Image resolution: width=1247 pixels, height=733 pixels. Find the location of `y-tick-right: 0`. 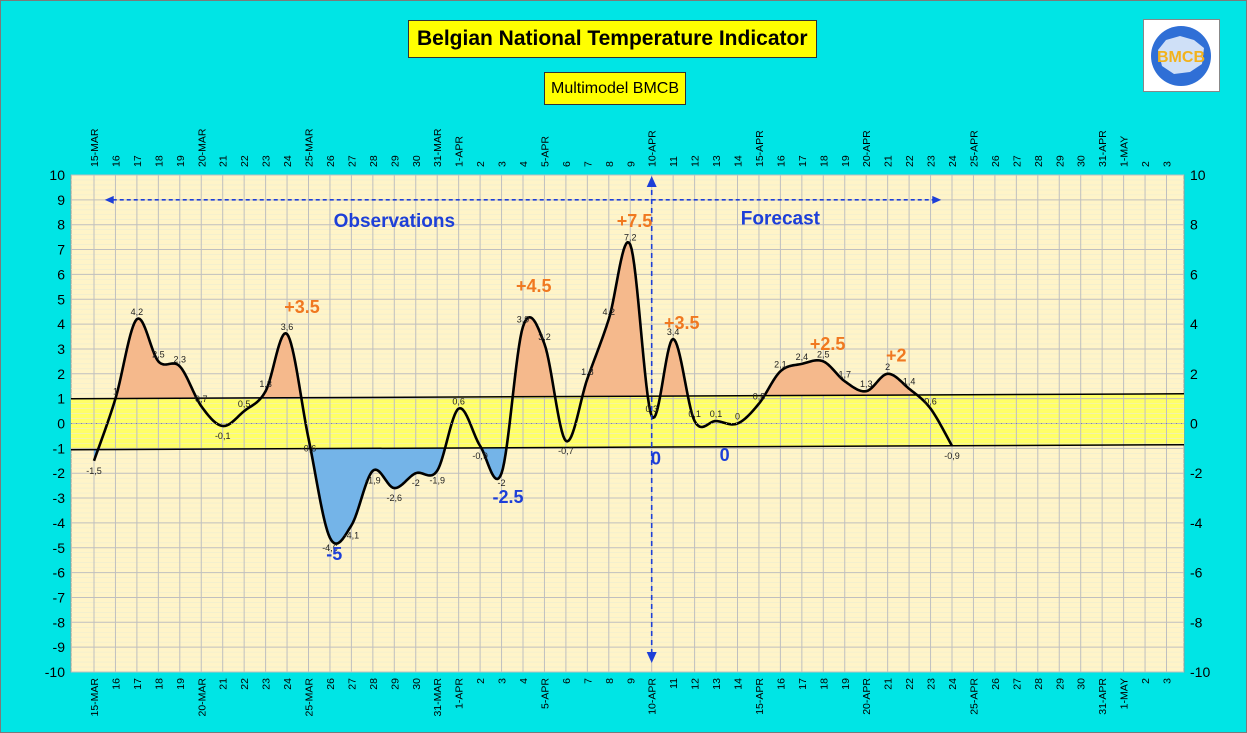

y-tick-right: 0 is located at coordinates (1194, 424).